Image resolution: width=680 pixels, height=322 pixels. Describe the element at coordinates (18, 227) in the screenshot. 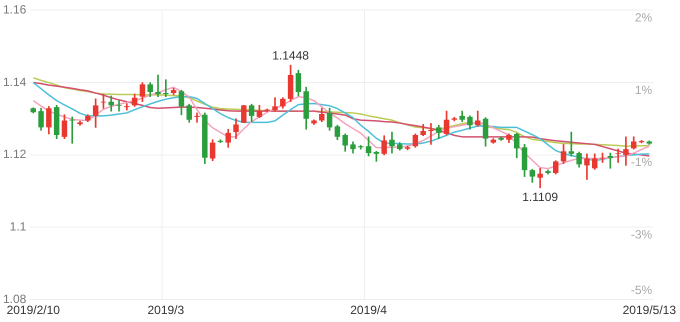

I see `y-tick-label: 1.1` at that location.